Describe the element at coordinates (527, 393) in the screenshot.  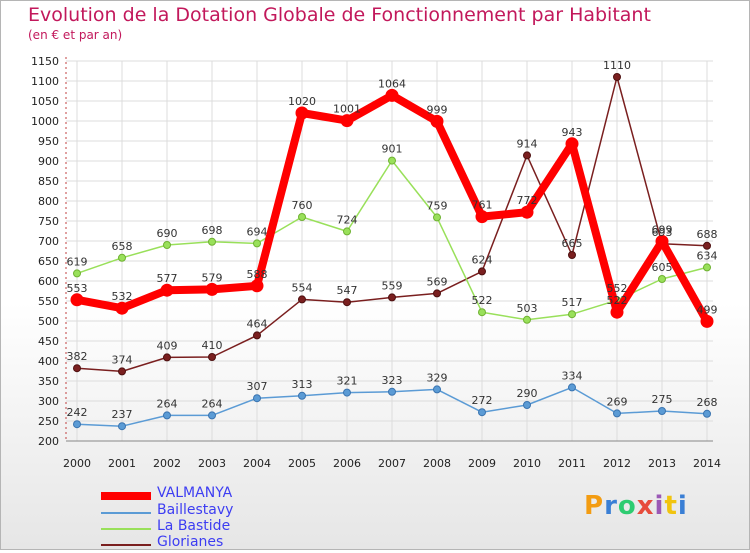
I see `data-label-baillestavy: 290` at that location.